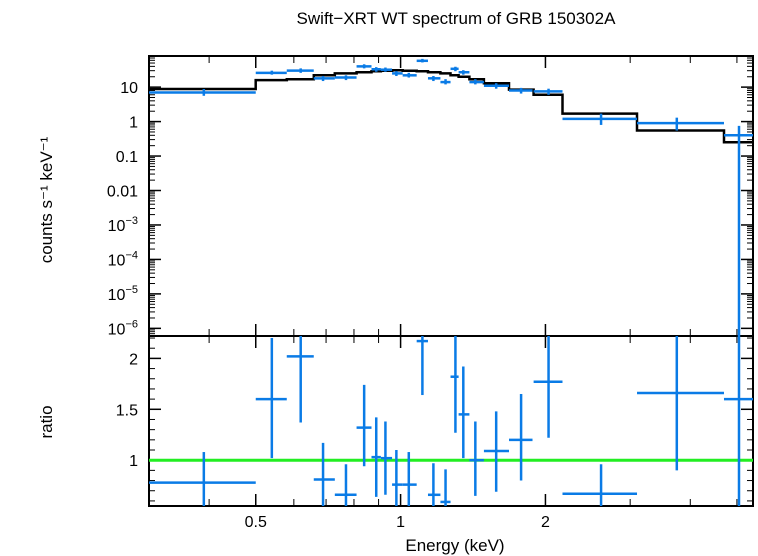  I want to click on model-step-path, so click(451, 106).